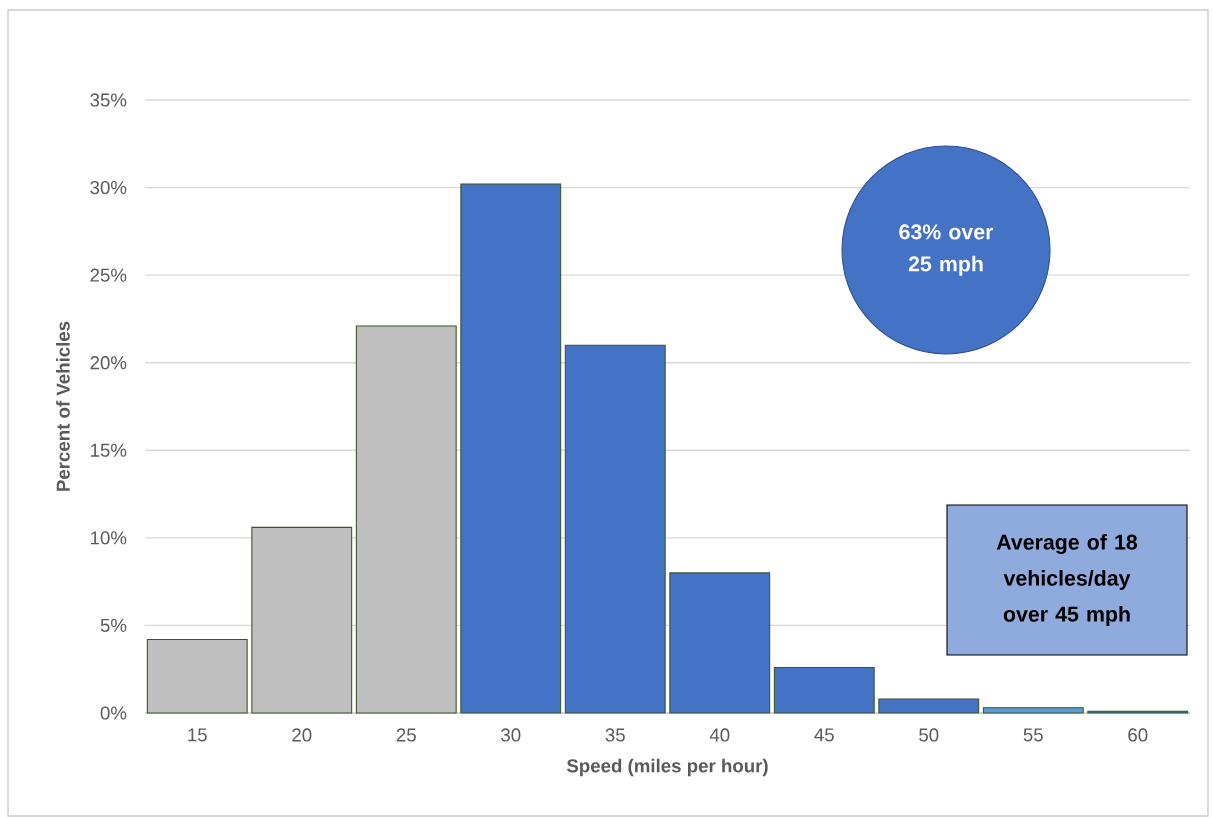 The height and width of the screenshot is (818, 1212). Describe the element at coordinates (1033, 735) in the screenshot. I see `x-tick-label: 55` at that location.